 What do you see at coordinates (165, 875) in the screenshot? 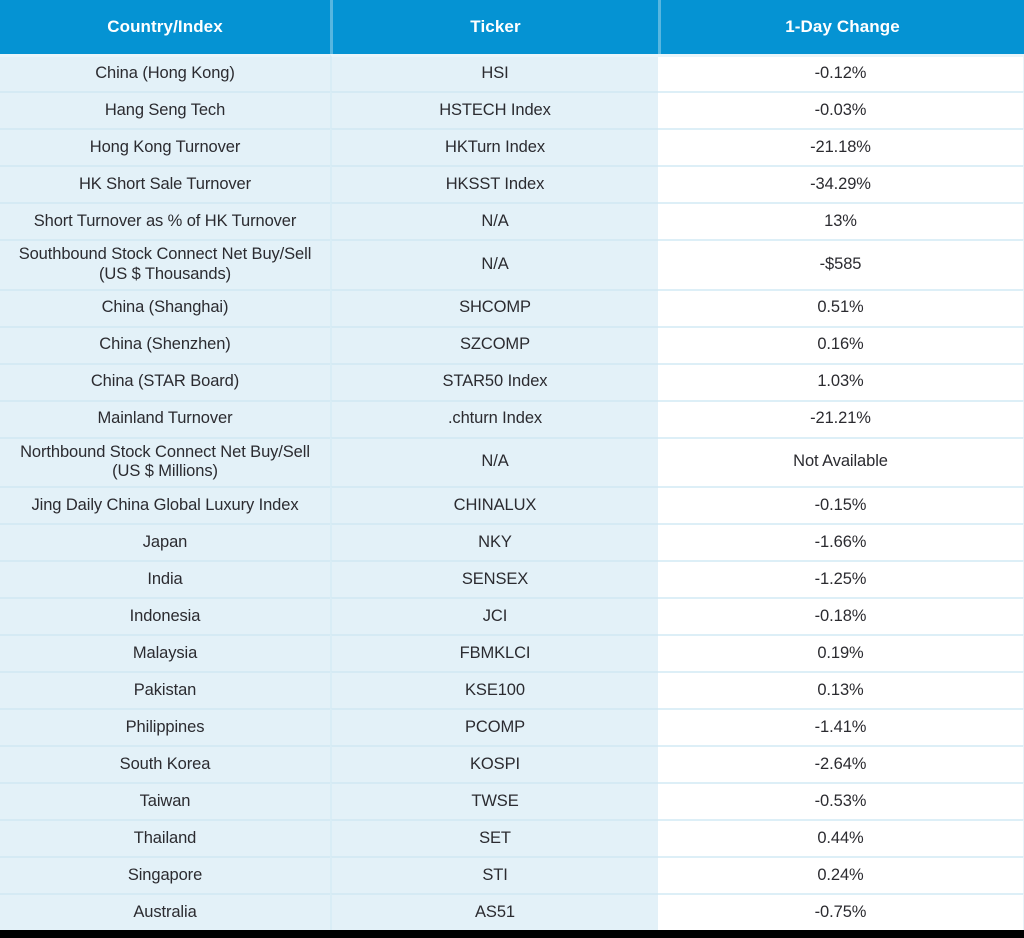
I see `country-index-cell: Singapore` at bounding box center [165, 875].